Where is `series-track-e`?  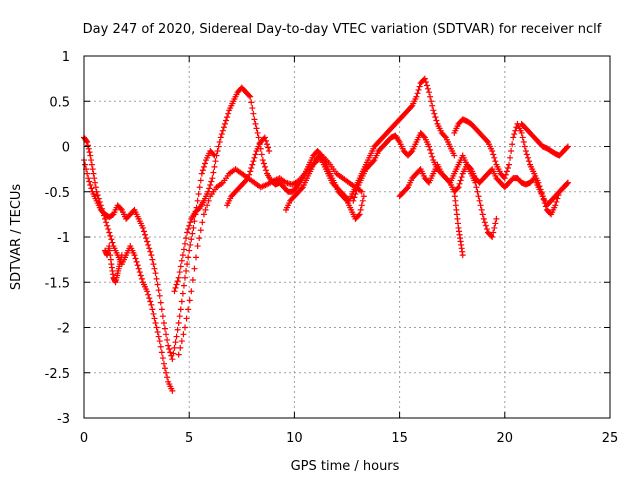 series-track-e is located at coordinates (270, 256).